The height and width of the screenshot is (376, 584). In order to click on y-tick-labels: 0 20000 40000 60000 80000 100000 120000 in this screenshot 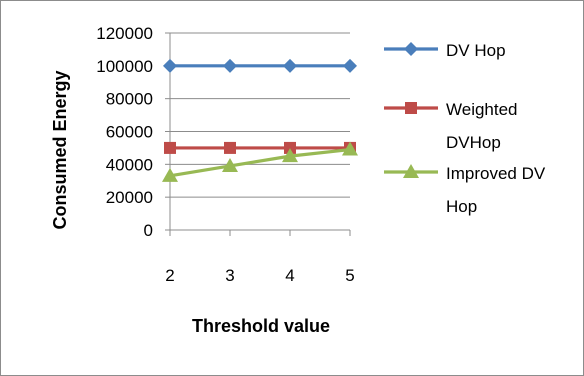, I will do `click(124, 132)`.